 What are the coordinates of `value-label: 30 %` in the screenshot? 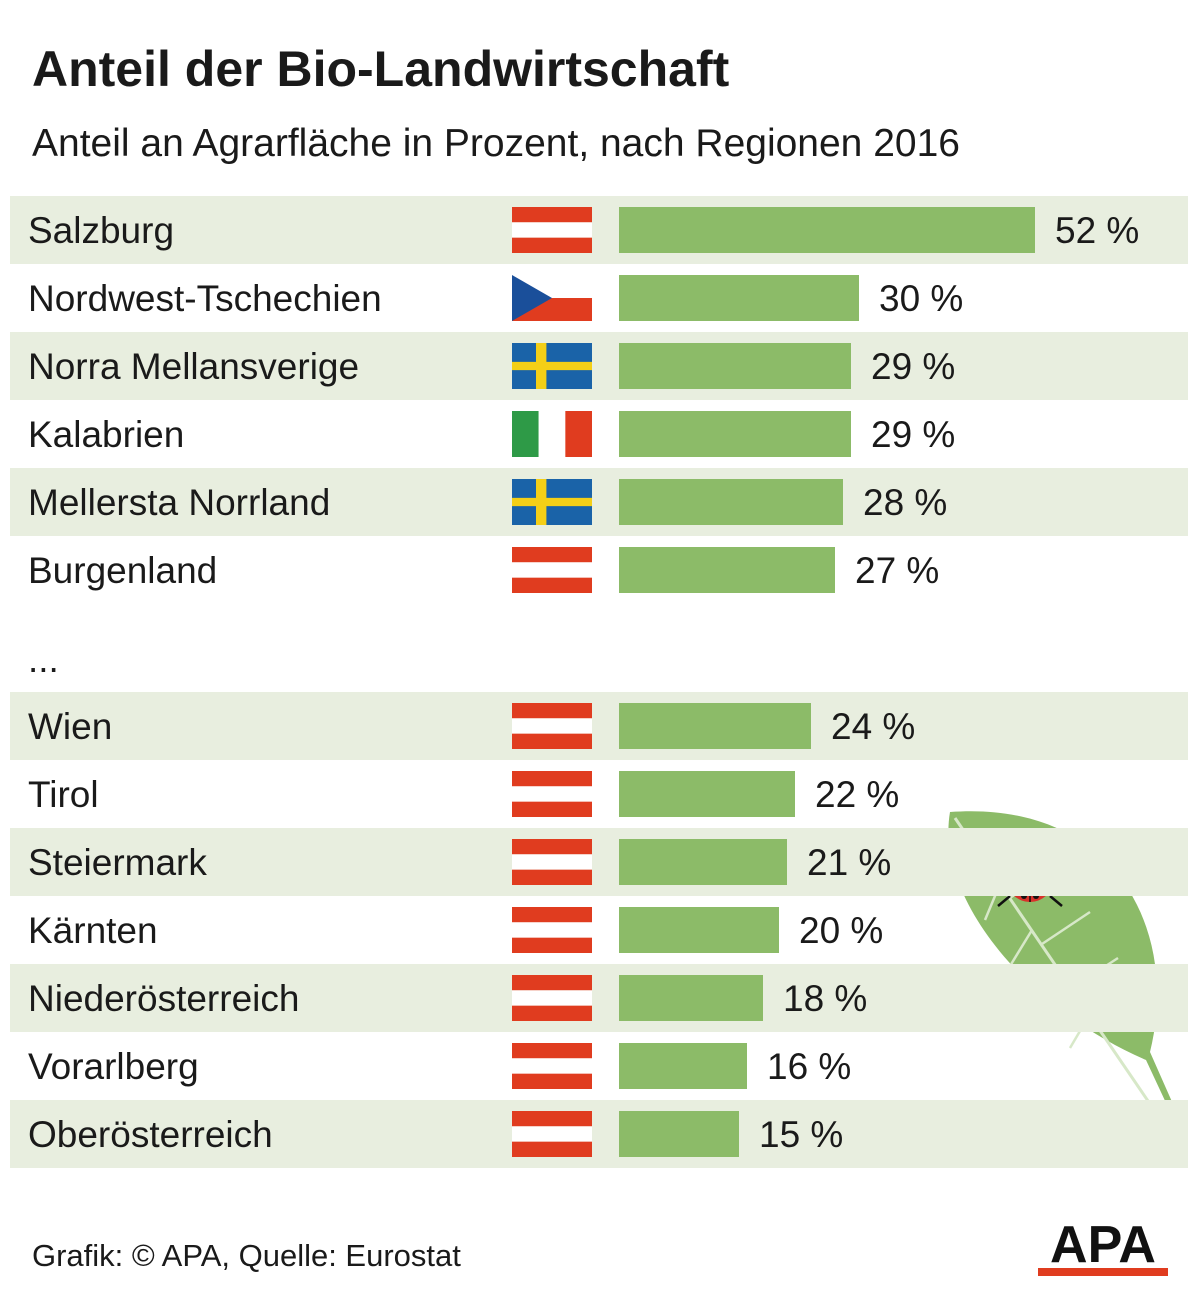 It's located at (921, 298).